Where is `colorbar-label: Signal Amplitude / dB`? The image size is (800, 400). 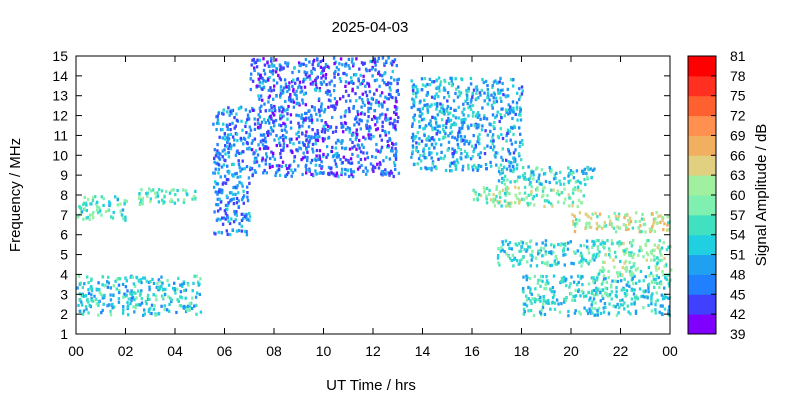 colorbar-label: Signal Amplitude / dB is located at coordinates (761, 195).